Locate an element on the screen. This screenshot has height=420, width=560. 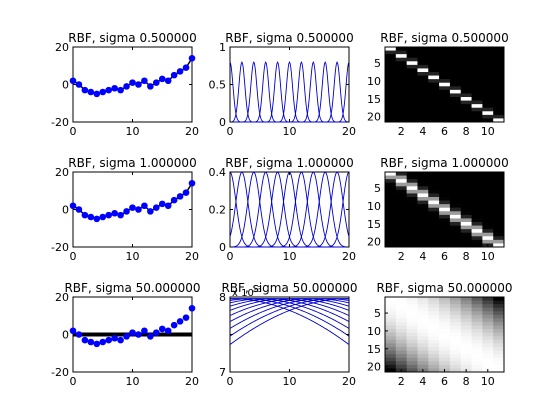
x-tick-label: 10 is located at coordinates (290, 381).